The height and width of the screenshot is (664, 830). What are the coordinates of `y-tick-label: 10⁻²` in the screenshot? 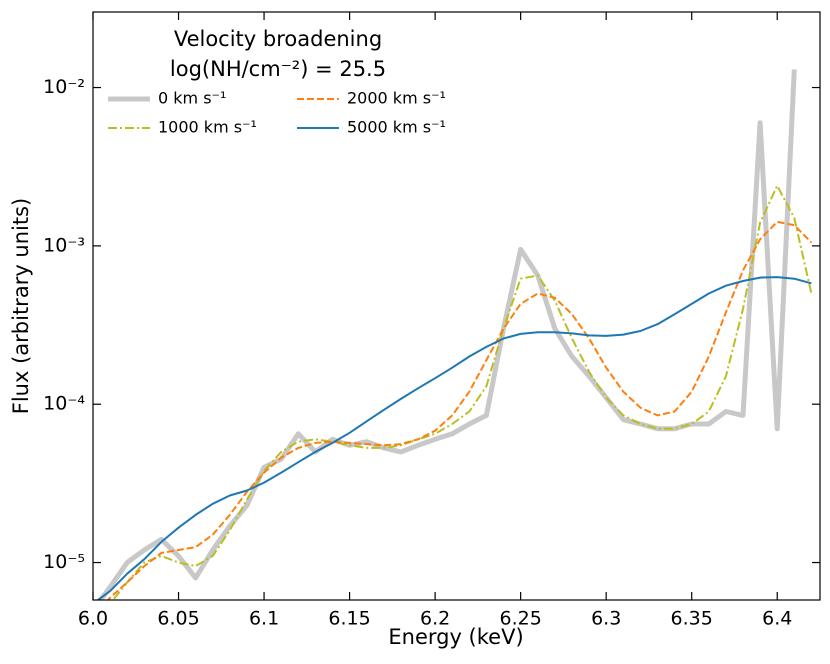 It's located at (64, 87).